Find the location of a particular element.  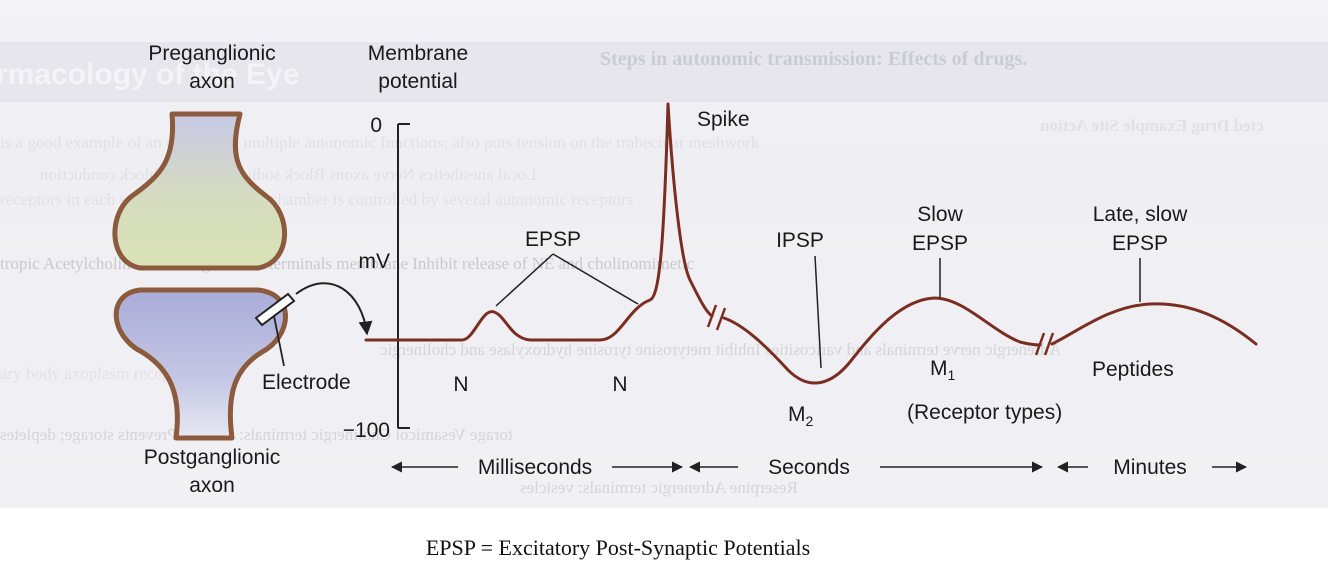

postganglionic-label-line1: Postganglionic is located at coordinates (212, 457).